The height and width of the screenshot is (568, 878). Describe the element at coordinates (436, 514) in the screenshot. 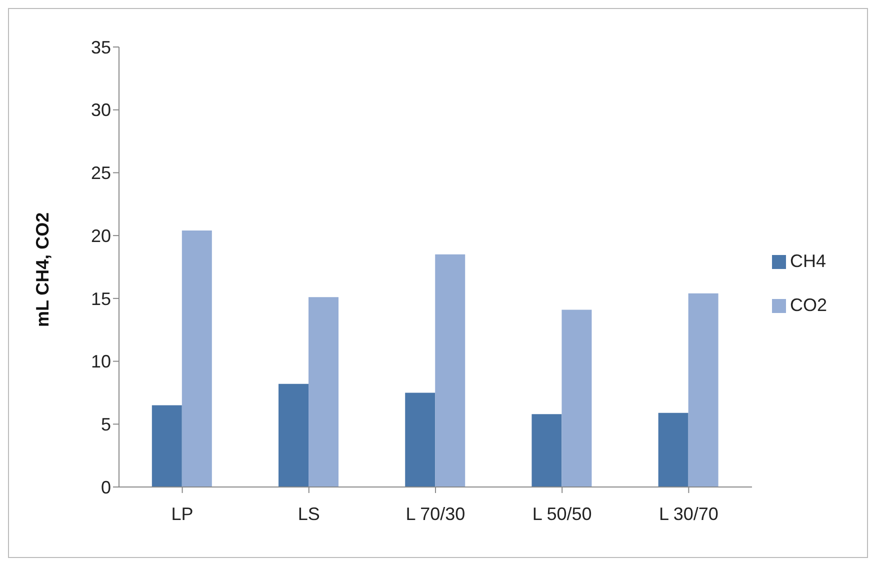

I see `x-tick-label: L 70/30` at that location.